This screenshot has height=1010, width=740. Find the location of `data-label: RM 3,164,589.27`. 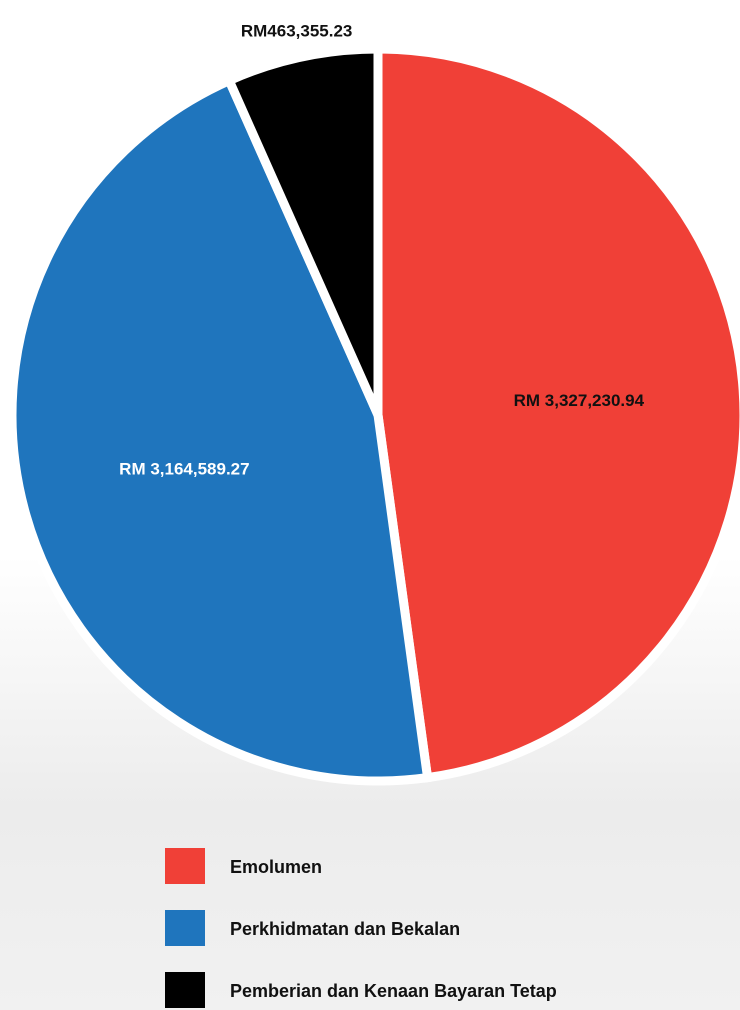

data-label: RM 3,164,589.27 is located at coordinates (184, 469).